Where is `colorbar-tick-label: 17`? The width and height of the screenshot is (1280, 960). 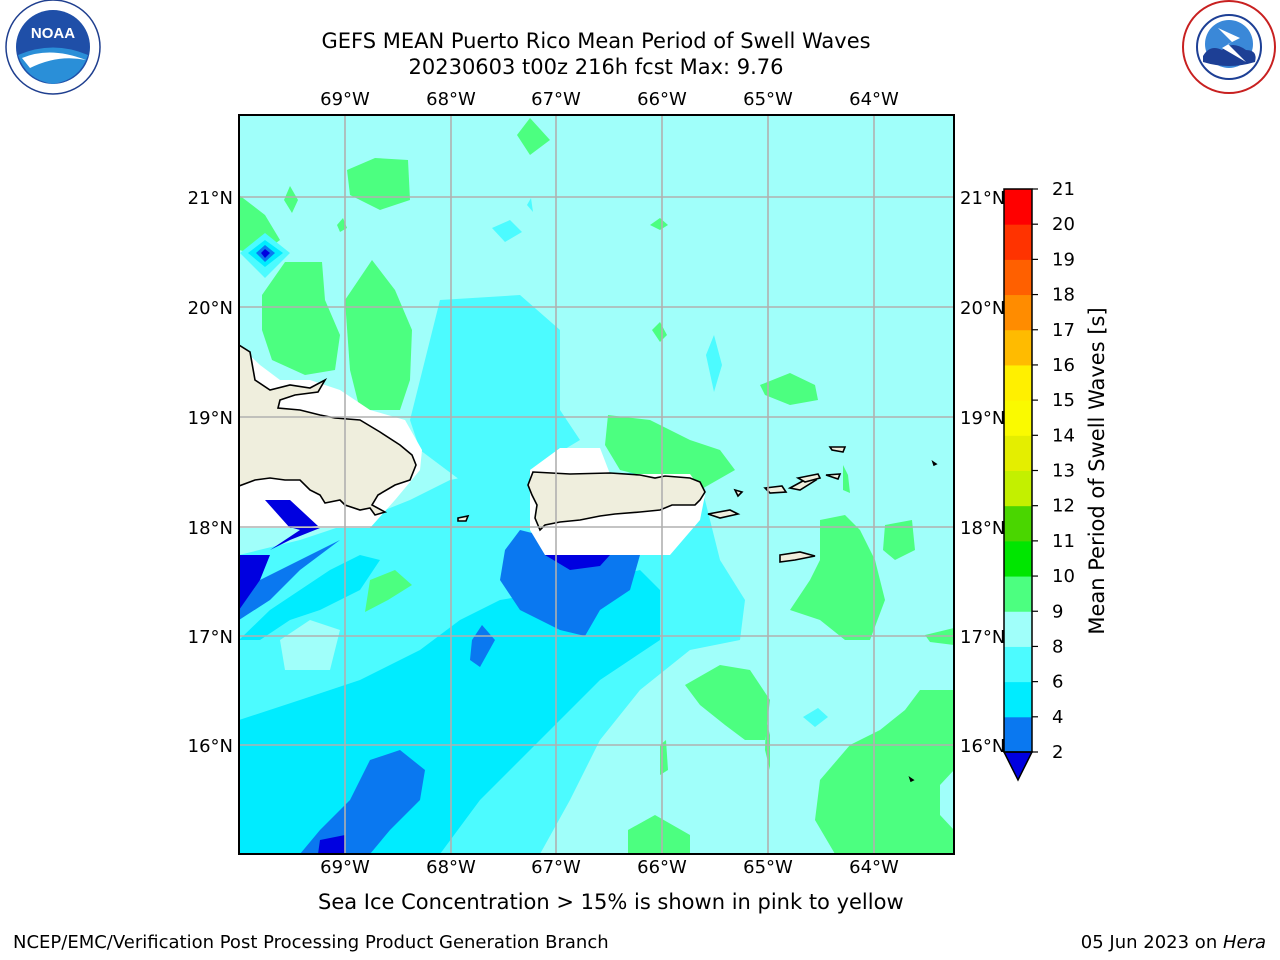 colorbar-tick-label: 17 is located at coordinates (1063, 330).